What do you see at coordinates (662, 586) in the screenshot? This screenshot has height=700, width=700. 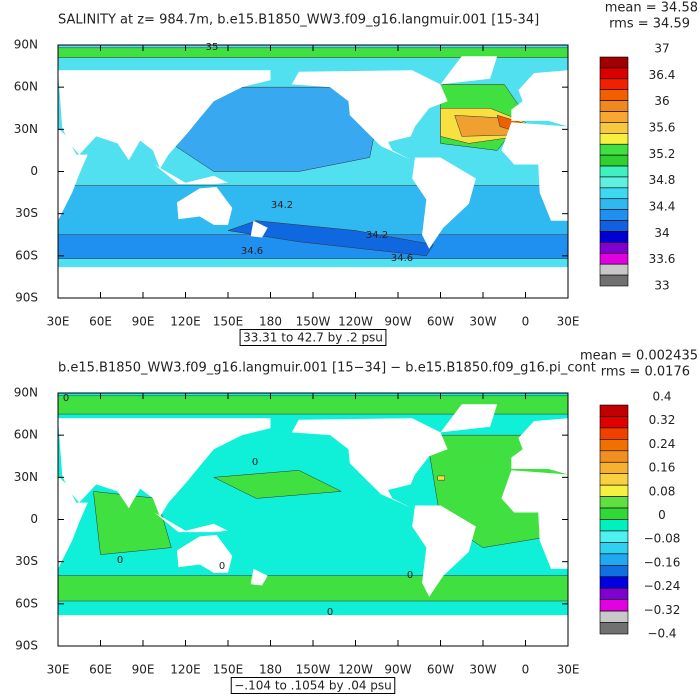 I see `colorbar-label: −0.24` at bounding box center [662, 586].